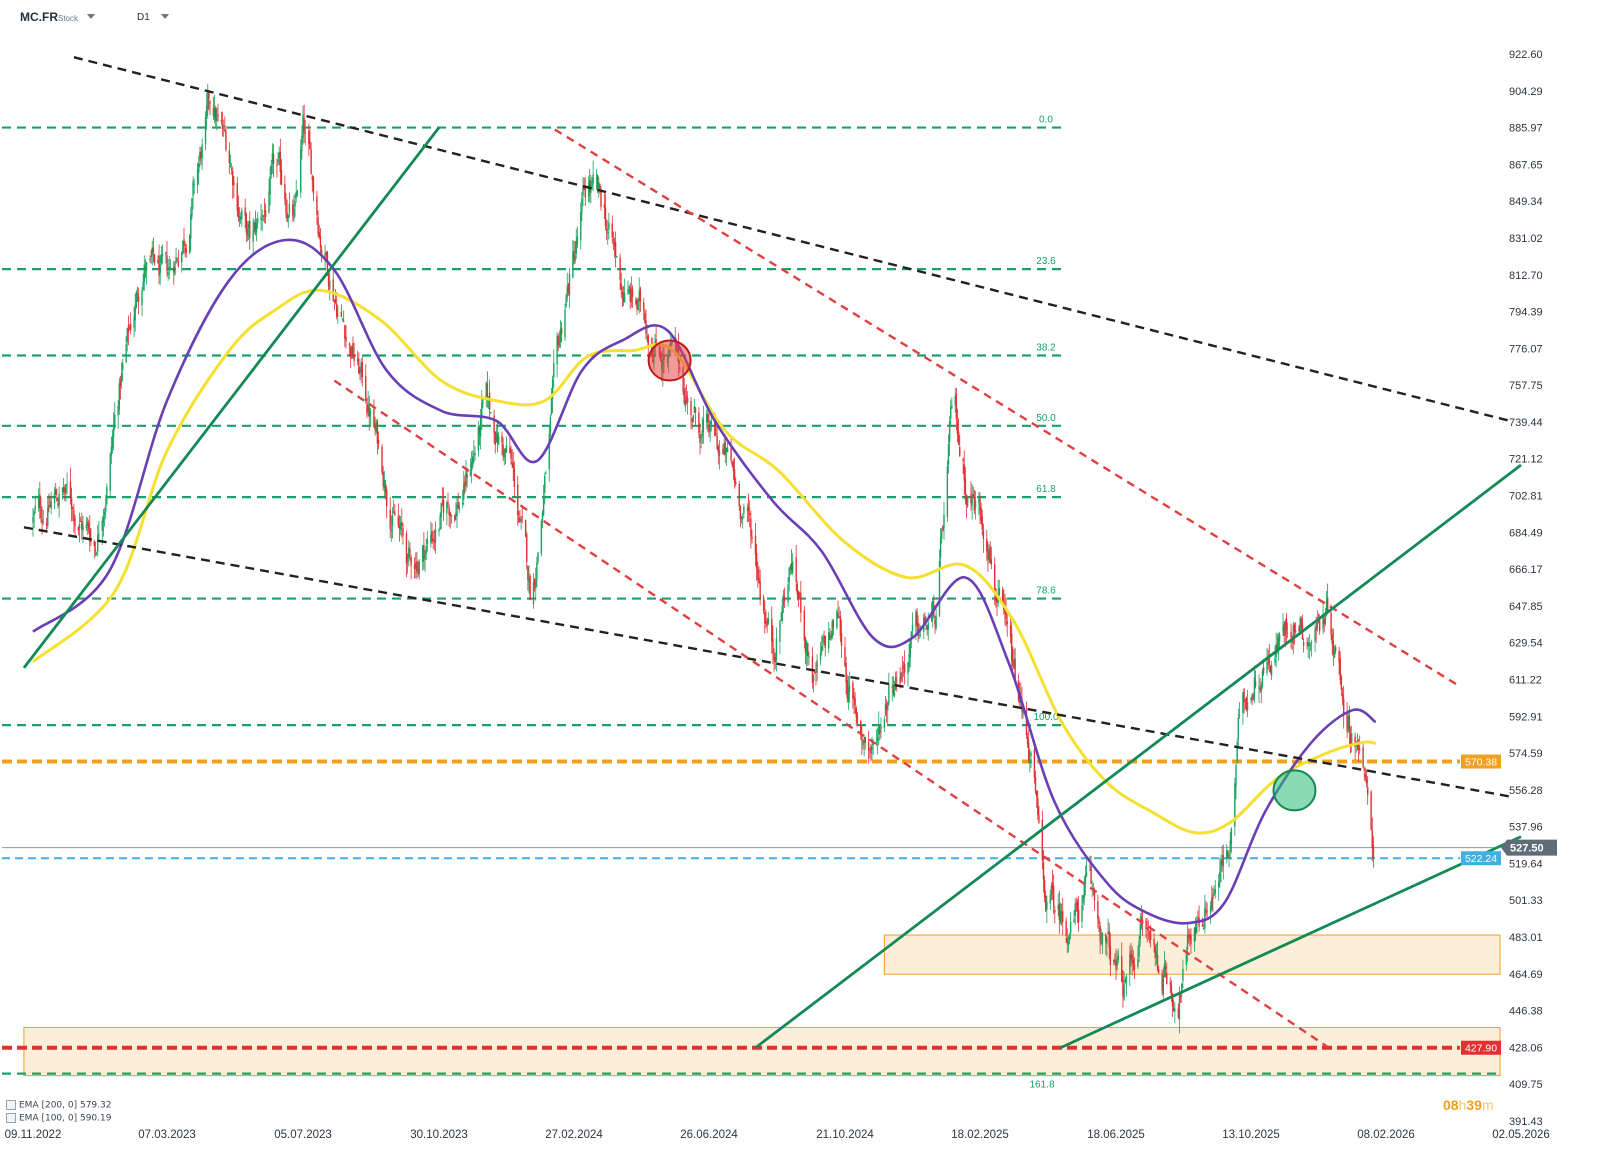  Describe the element at coordinates (1526, 901) in the screenshot. I see `y-tick-label: 501.33` at that location.